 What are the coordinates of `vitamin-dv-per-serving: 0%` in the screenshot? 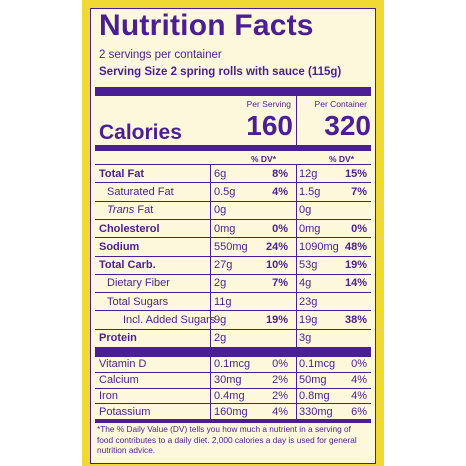 It's located at (280, 364).